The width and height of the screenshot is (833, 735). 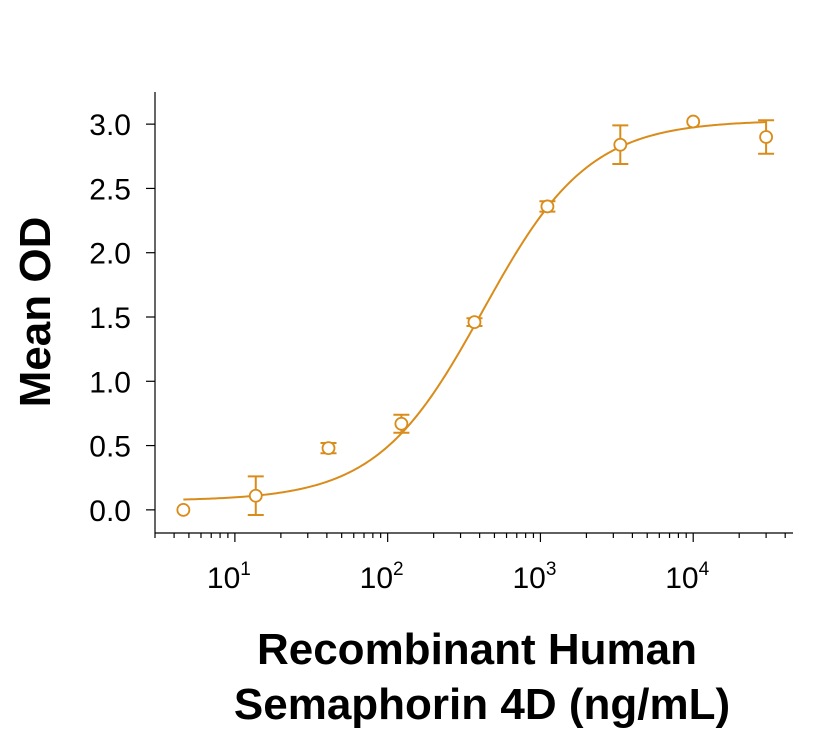 What do you see at coordinates (110, 318) in the screenshot?
I see `y-tick-label: 1.5` at bounding box center [110, 318].